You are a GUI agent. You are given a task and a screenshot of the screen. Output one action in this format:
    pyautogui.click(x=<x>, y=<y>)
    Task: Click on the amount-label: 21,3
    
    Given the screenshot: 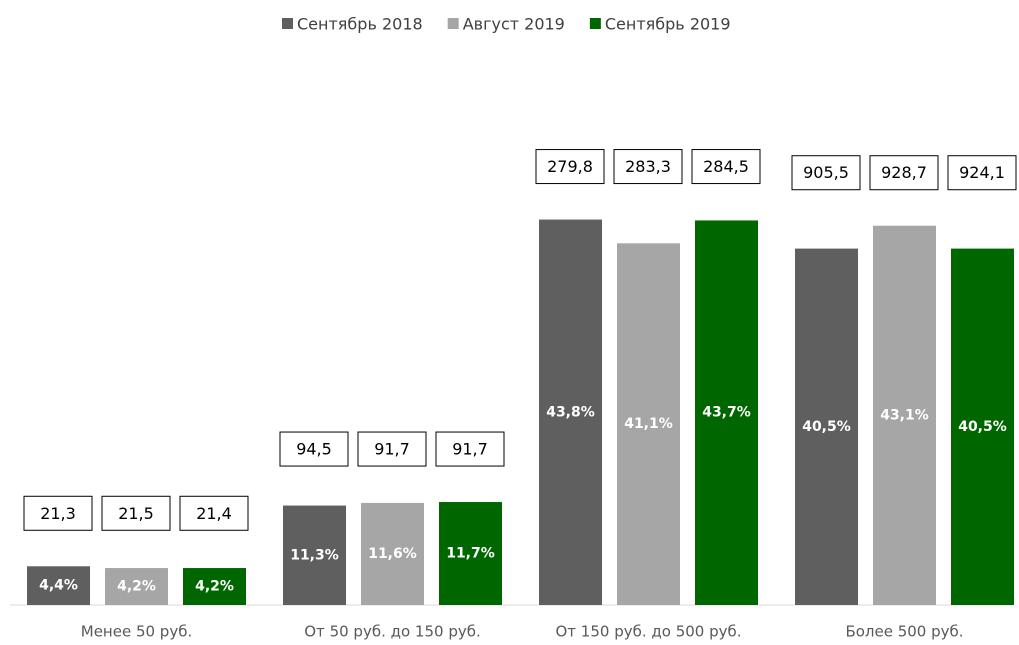 What is the action you would take?
    pyautogui.click(x=58, y=513)
    